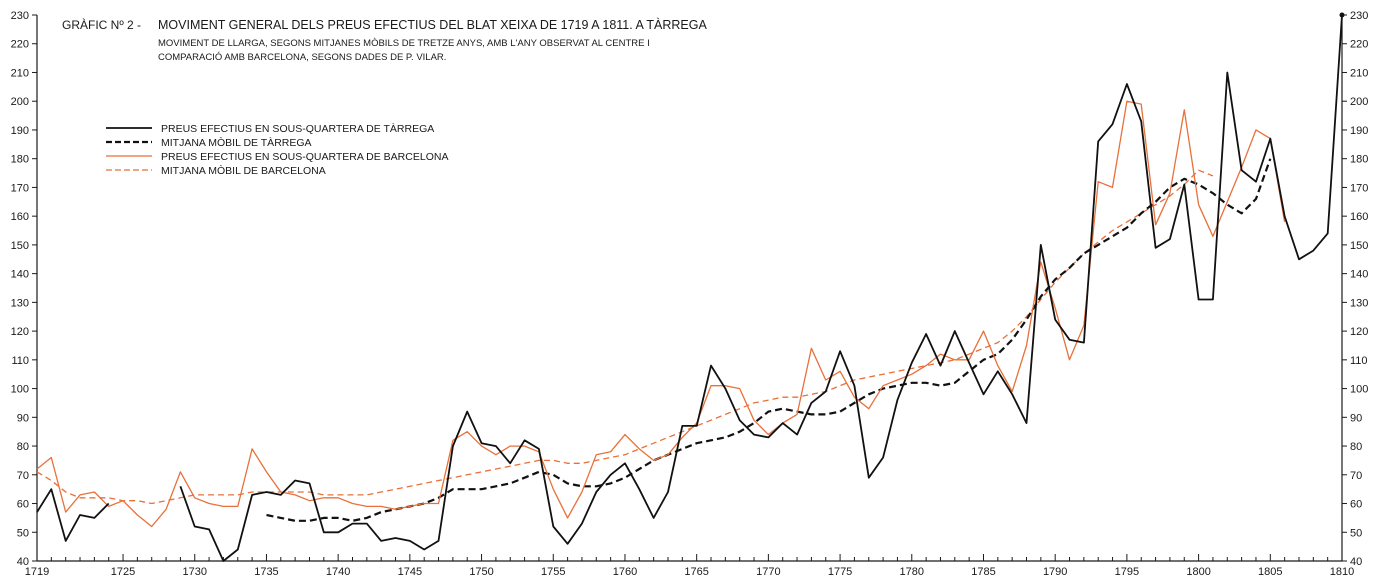 The image size is (1394, 578). What do you see at coordinates (20, 332) in the screenshot?
I see `y-tick-label-left: 120` at bounding box center [20, 332].